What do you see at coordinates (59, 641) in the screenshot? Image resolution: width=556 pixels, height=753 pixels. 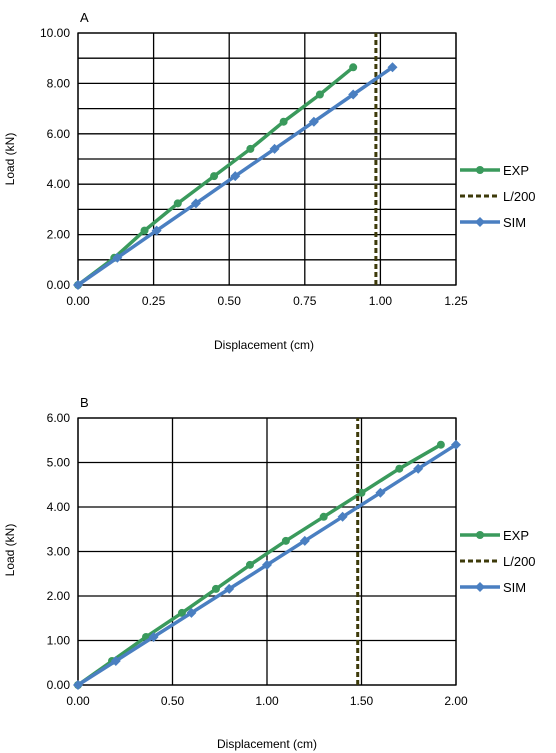 I see `y-tick-label: 1.00` at bounding box center [59, 641].